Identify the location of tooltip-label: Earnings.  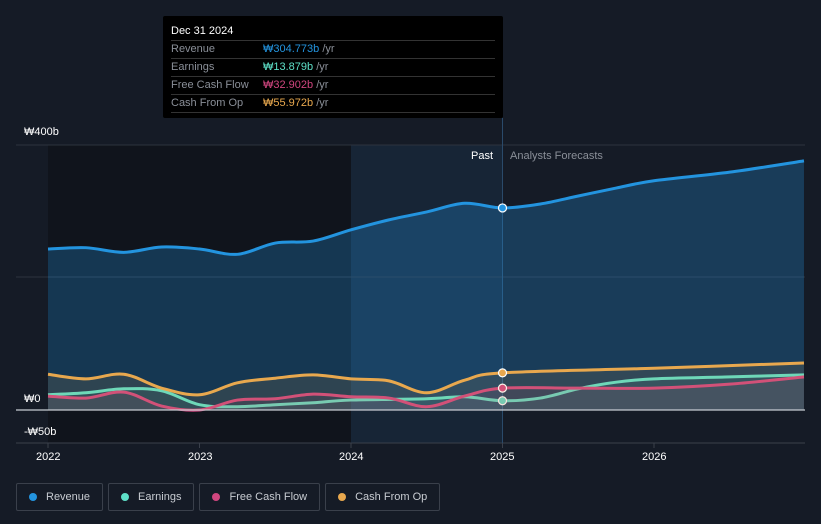
(193, 67).